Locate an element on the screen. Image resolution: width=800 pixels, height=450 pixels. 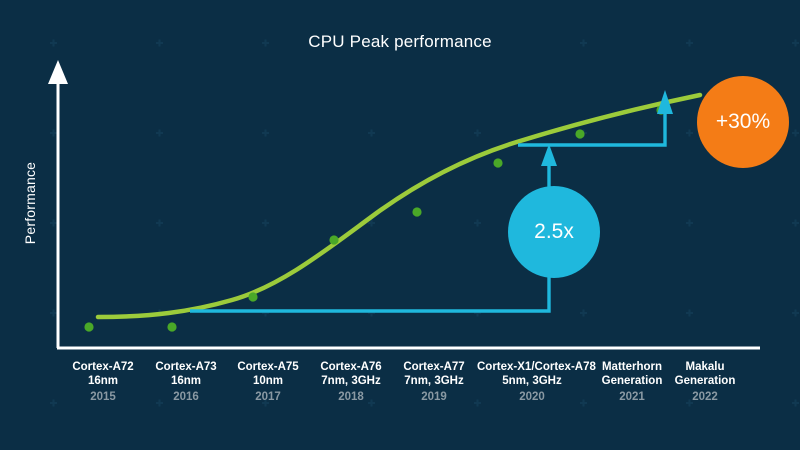
x-axis-tick-name: Matterhorn is located at coordinates (632, 367).